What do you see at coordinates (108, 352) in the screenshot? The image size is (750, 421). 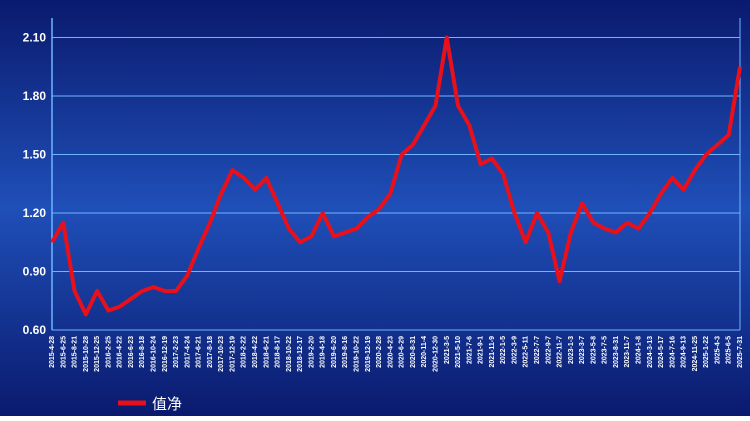 I see `x-tick-label: 2016-2-25` at bounding box center [108, 352].